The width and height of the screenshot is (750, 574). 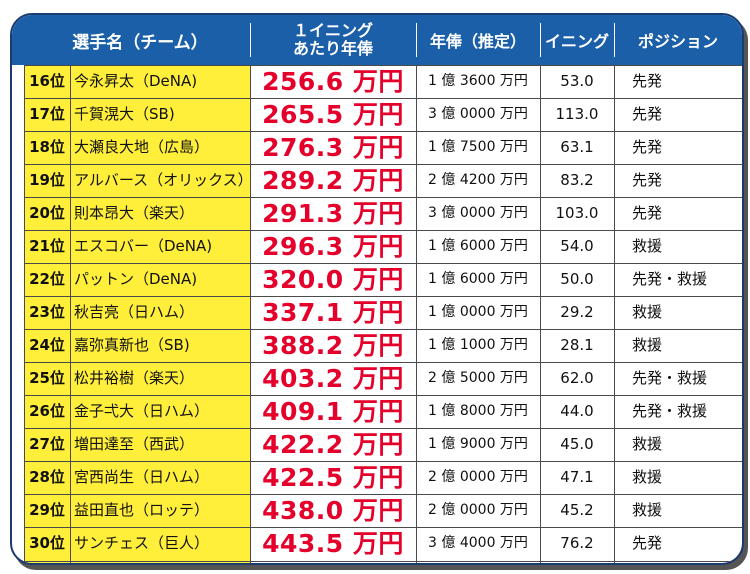 I want to click on table-row: 25位 松井裕樹（楽天） 403.2 万円 2 億 5000 万円 62.0 先発・救援, so click(x=383, y=378).